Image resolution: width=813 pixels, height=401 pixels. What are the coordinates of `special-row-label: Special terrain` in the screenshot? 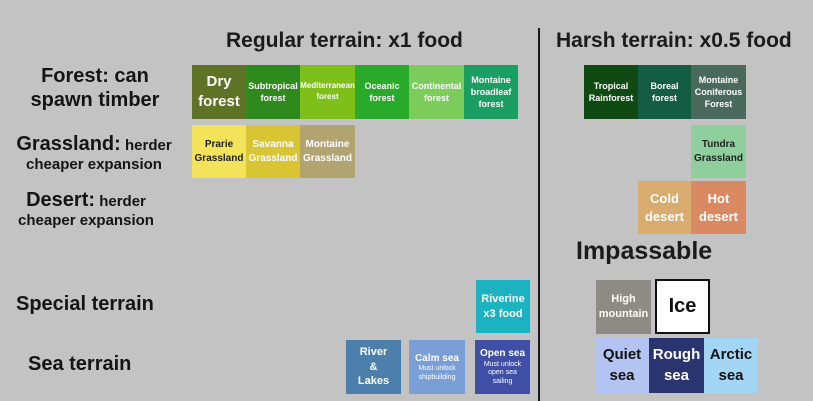 It's located at (85, 304).